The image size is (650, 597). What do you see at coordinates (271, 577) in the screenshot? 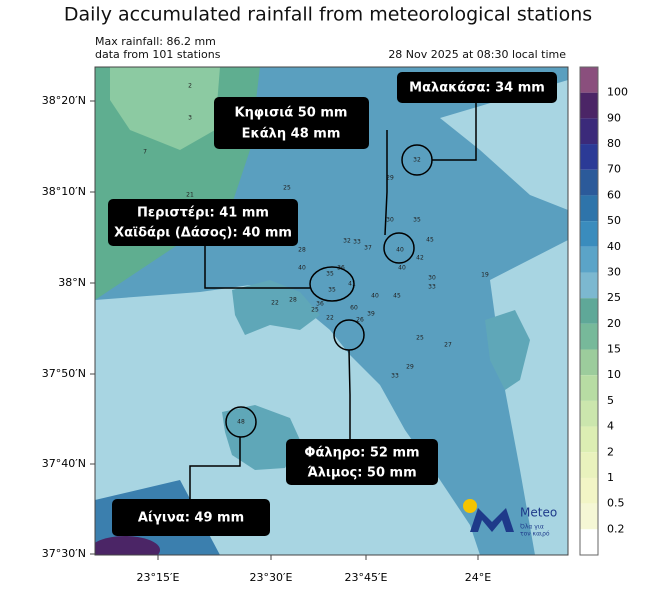
I see `lon-label: 23°30′E` at bounding box center [271, 577].